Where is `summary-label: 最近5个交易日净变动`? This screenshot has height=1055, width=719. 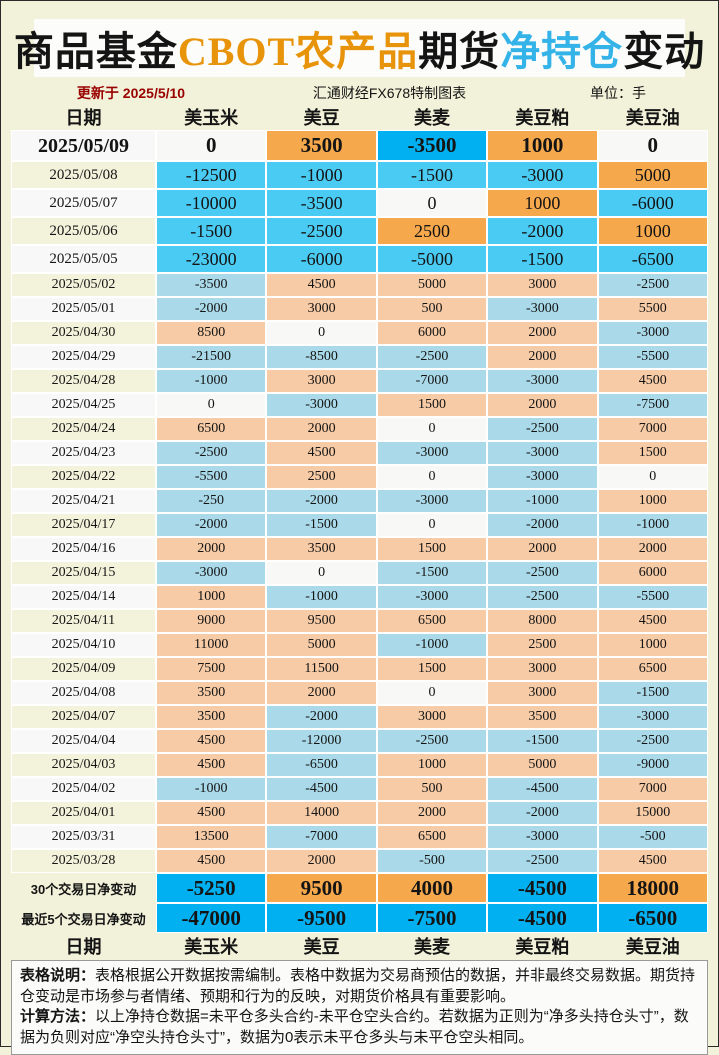 summary-label: 最近5个交易日净变动 is located at coordinates (83, 919).